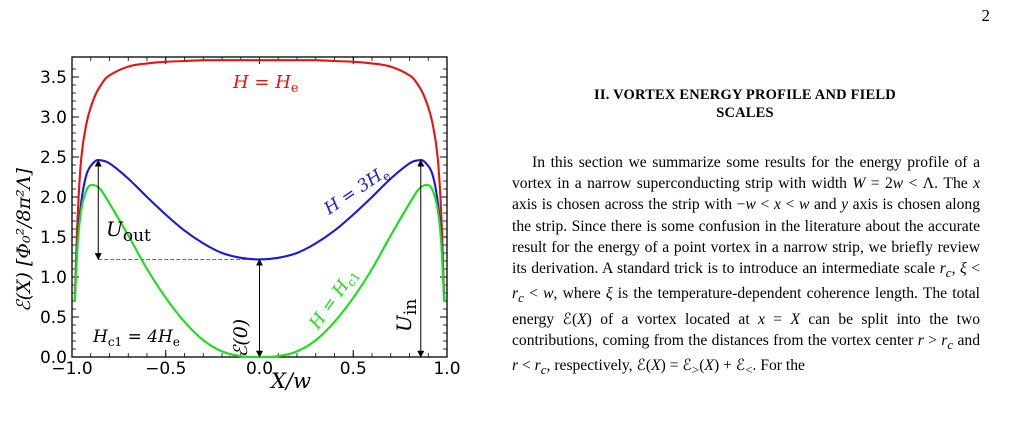 The height and width of the screenshot is (426, 1012). What do you see at coordinates (53, 198) in the screenshot?
I see `y-tick-label: 2.0` at bounding box center [53, 198].